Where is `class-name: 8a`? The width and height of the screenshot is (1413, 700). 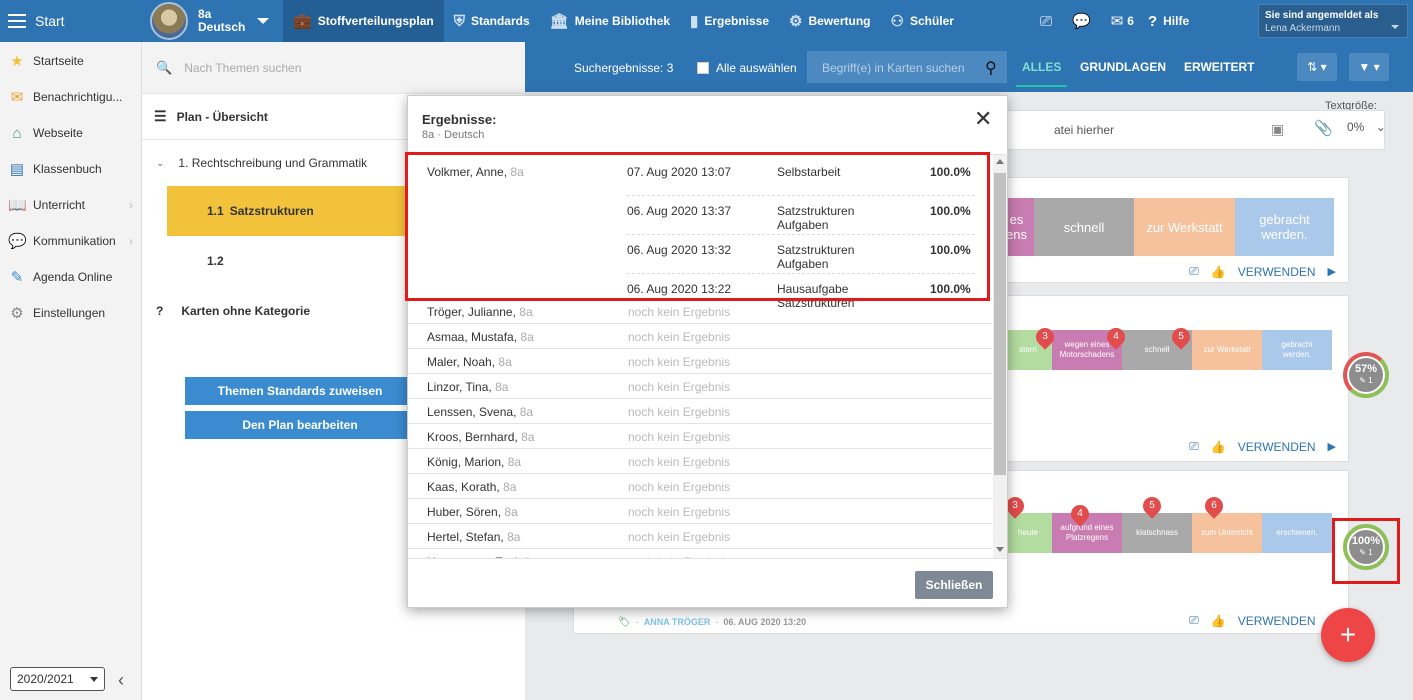 class-name: 8a is located at coordinates (205, 14).